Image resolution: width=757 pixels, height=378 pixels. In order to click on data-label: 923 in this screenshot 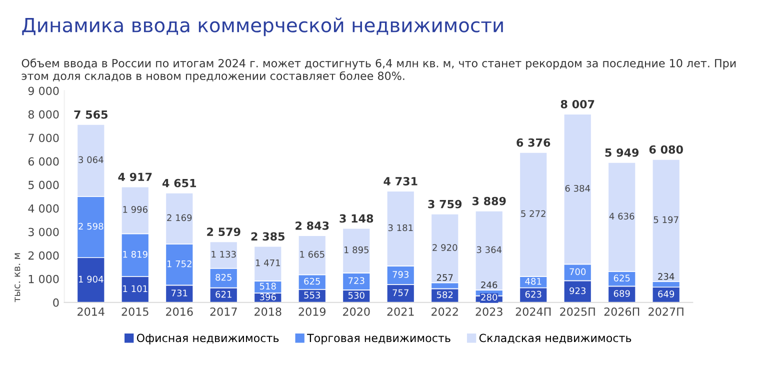, I will do `click(578, 290)`.